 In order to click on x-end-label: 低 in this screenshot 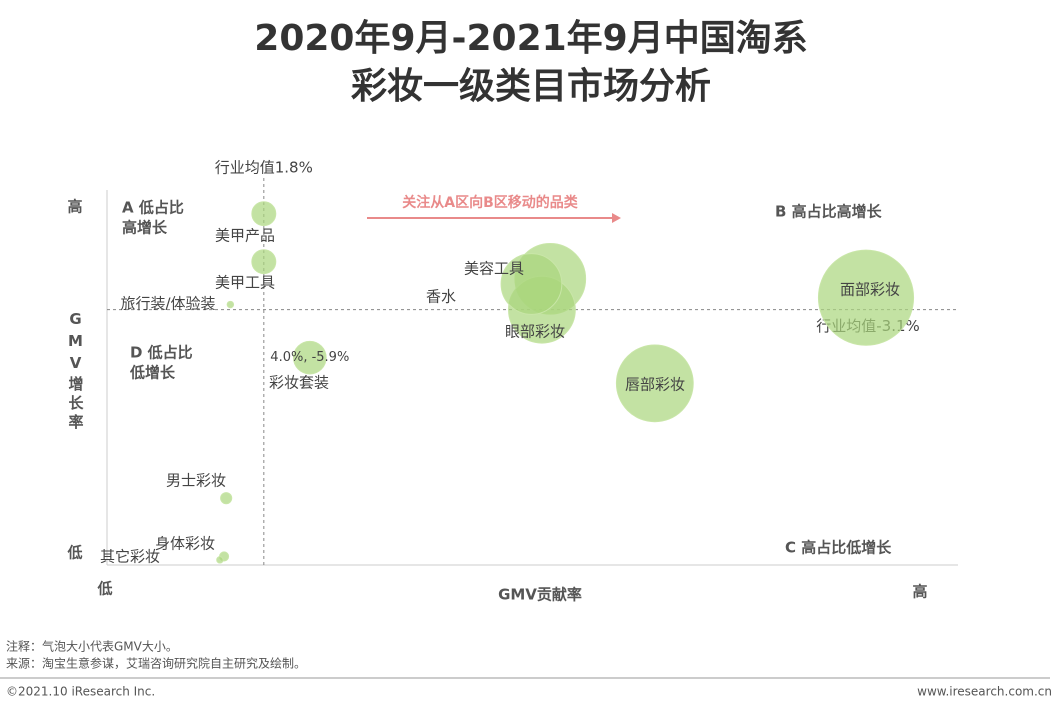, I will do `click(104, 589)`.